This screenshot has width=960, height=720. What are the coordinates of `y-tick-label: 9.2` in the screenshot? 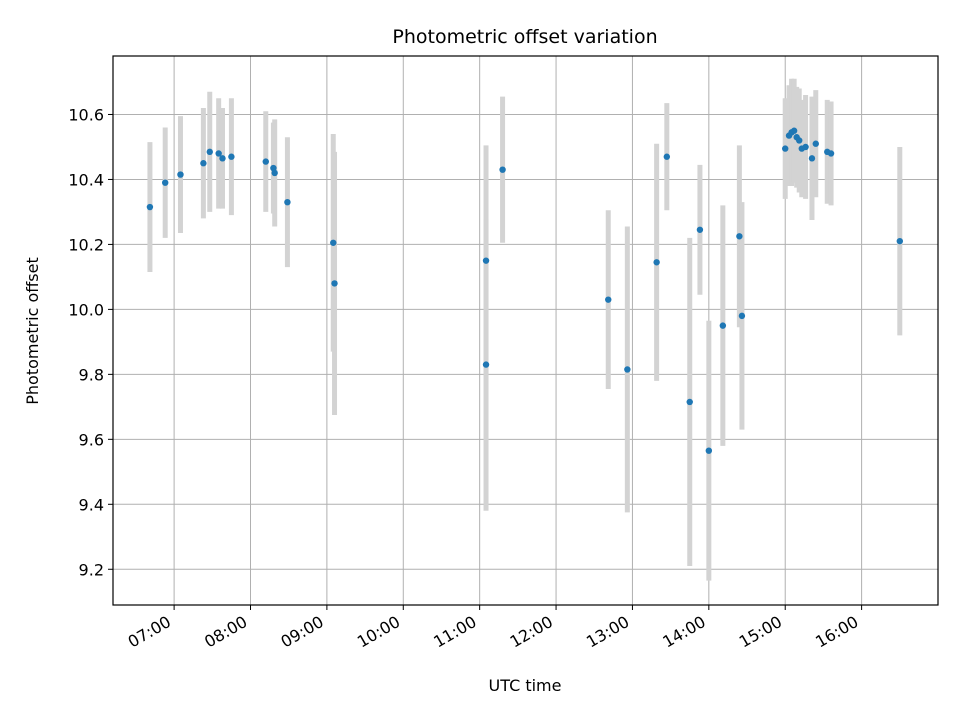 It's located at (91, 569).